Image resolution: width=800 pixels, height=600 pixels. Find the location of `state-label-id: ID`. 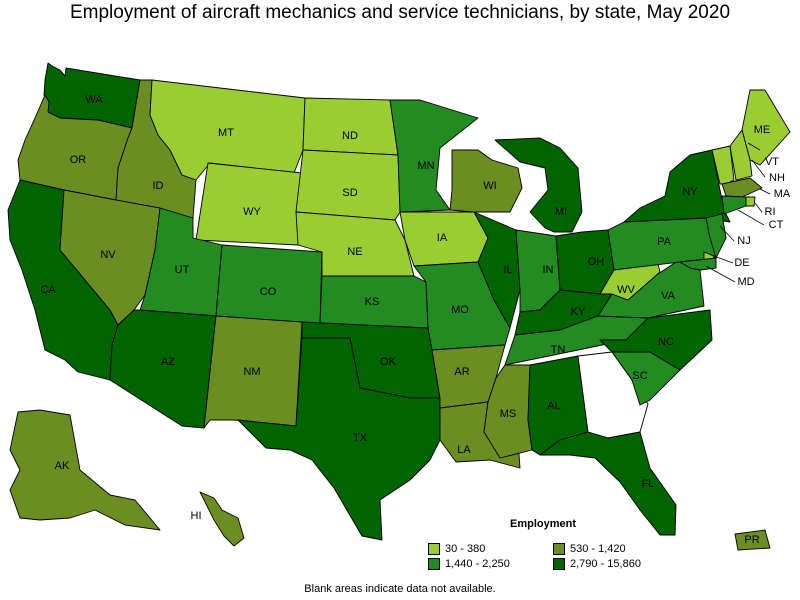

state-label-id: ID is located at coordinates (158, 186).